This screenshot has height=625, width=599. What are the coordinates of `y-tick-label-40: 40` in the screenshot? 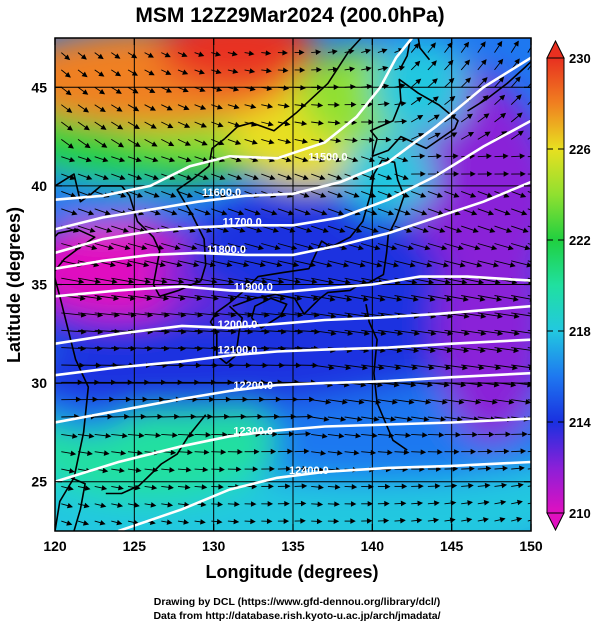 It's located at (39, 186).